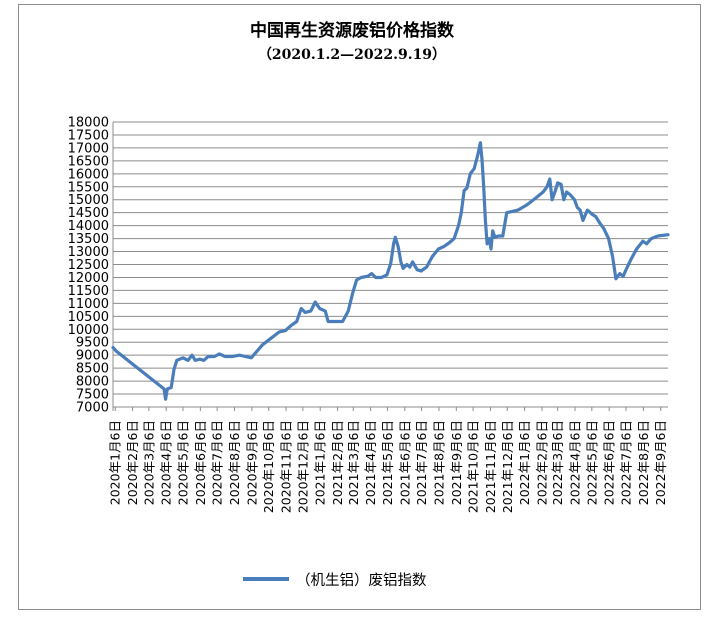 This screenshot has width=721, height=625. Describe the element at coordinates (352, 55) in the screenshot. I see `chart-subtitle: （2020.1.2—2022.9.19）` at that location.